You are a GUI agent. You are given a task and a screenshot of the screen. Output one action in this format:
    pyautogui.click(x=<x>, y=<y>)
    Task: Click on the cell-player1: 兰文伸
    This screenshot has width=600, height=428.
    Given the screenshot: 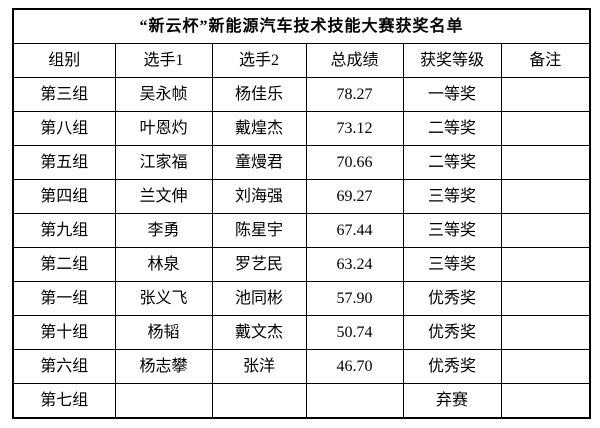 What is the action you would take?
    pyautogui.click(x=163, y=196)
    